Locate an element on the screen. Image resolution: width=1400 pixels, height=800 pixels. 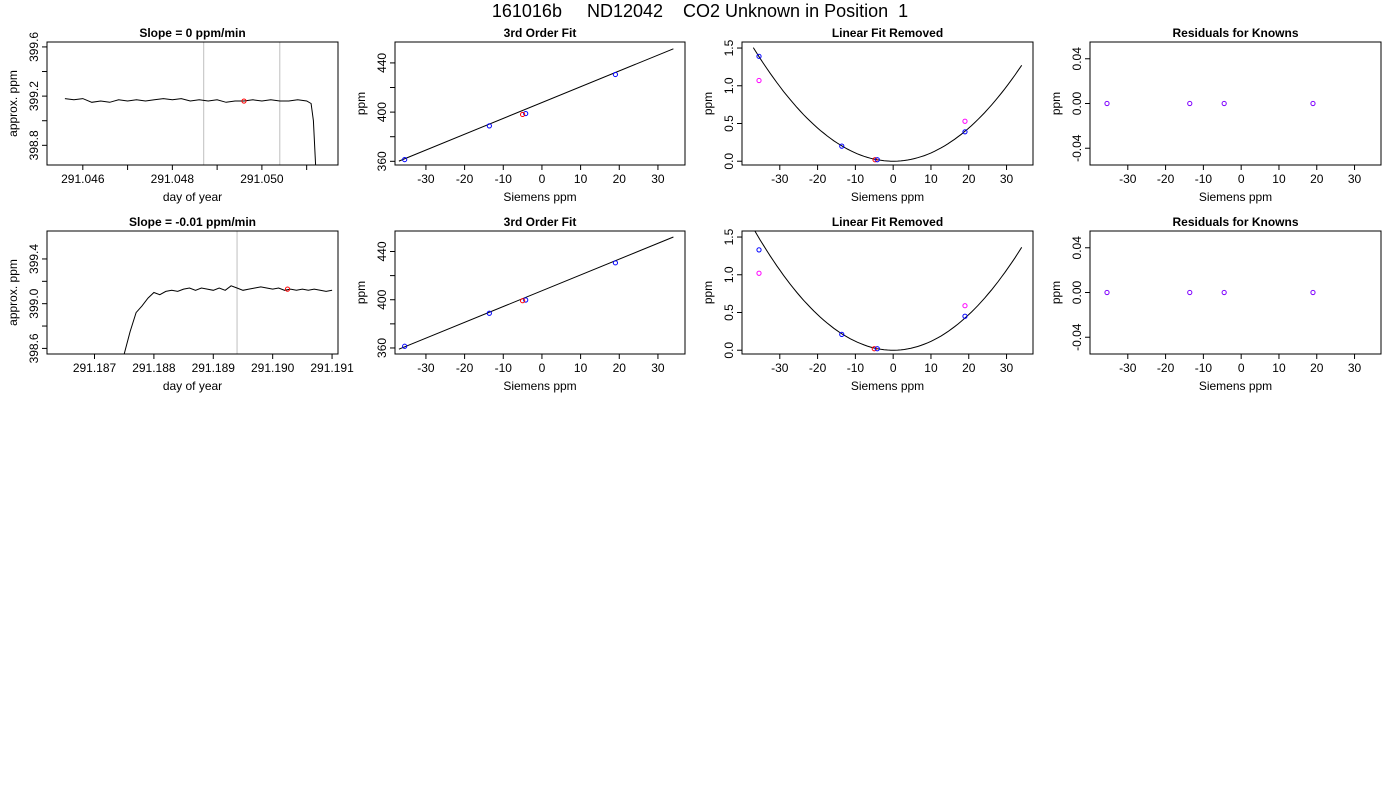
plot-frame is located at coordinates (540, 292).